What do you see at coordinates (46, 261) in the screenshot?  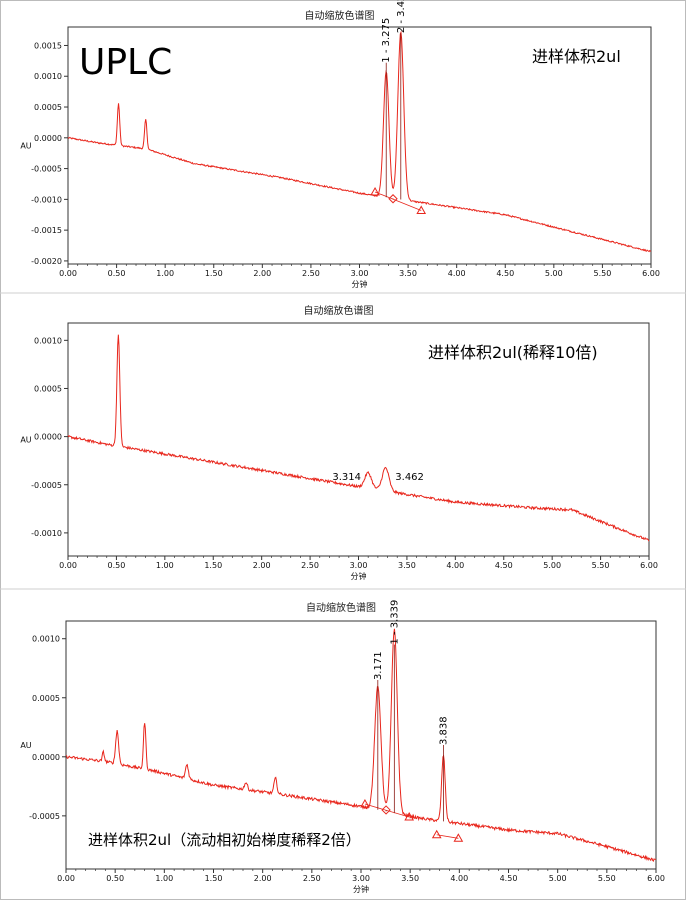 I see `y-tick-label: -0.0020` at bounding box center [46, 261].